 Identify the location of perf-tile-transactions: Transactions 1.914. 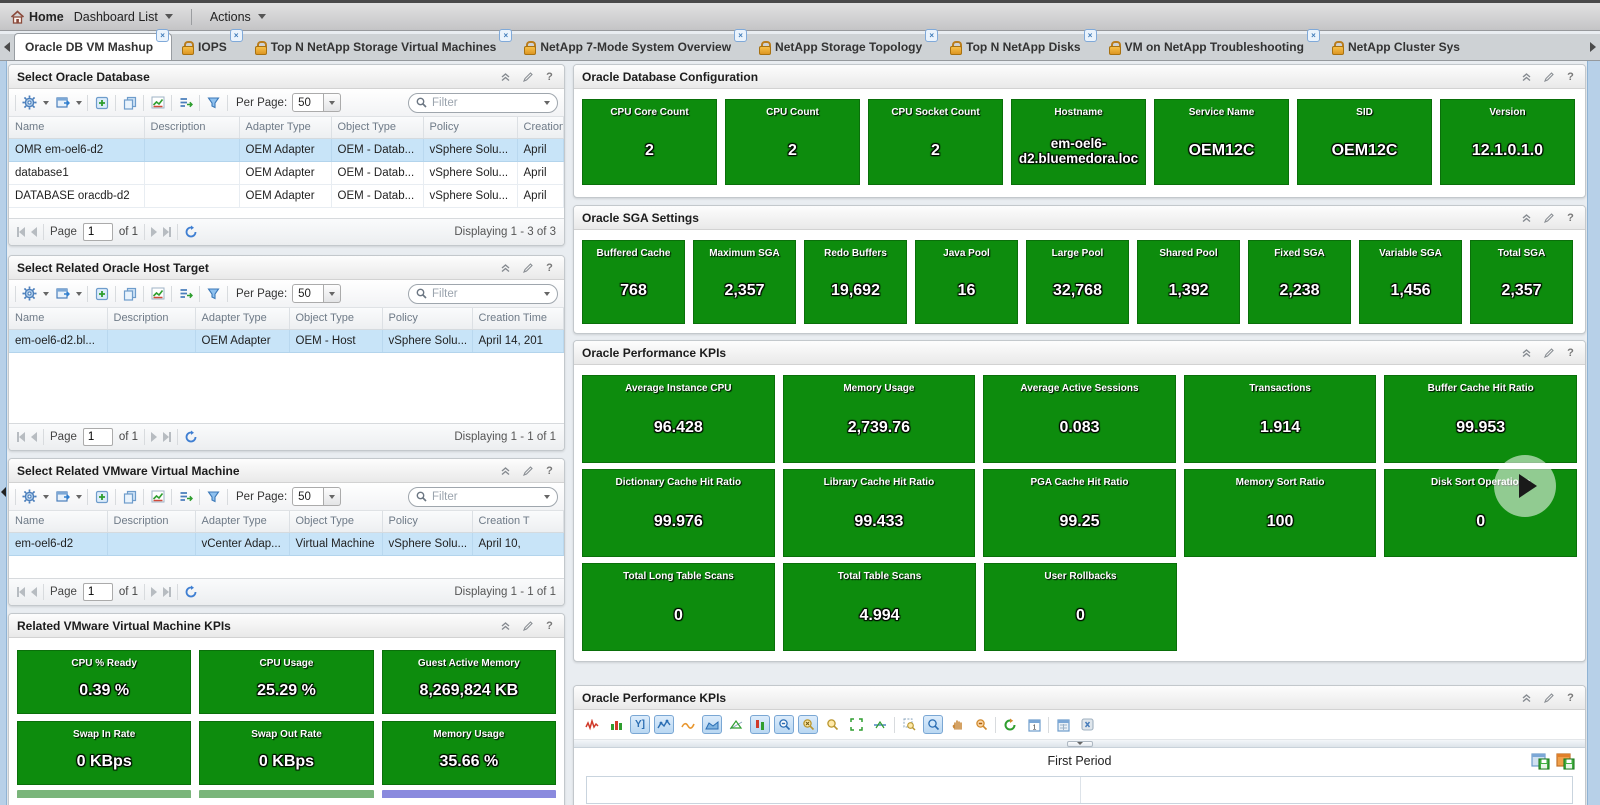
(1280, 419).